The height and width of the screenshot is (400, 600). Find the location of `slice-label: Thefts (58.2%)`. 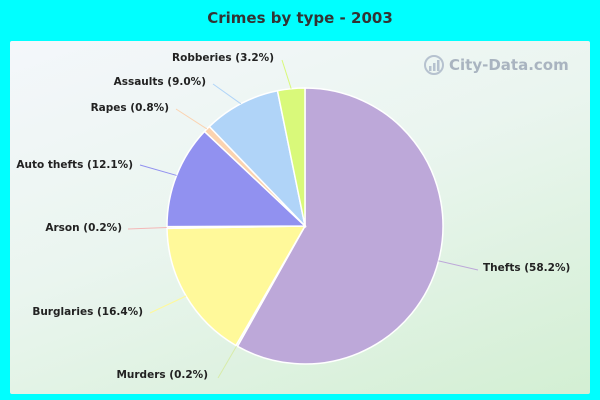

slice-label: Thefts (58.2%) is located at coordinates (526, 268).